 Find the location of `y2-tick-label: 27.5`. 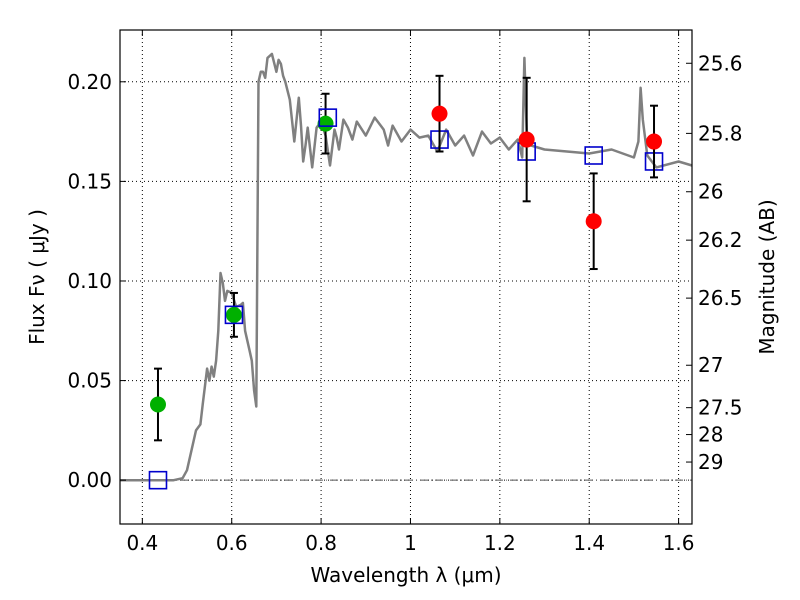

y2-tick-label: 27.5 is located at coordinates (720, 408).